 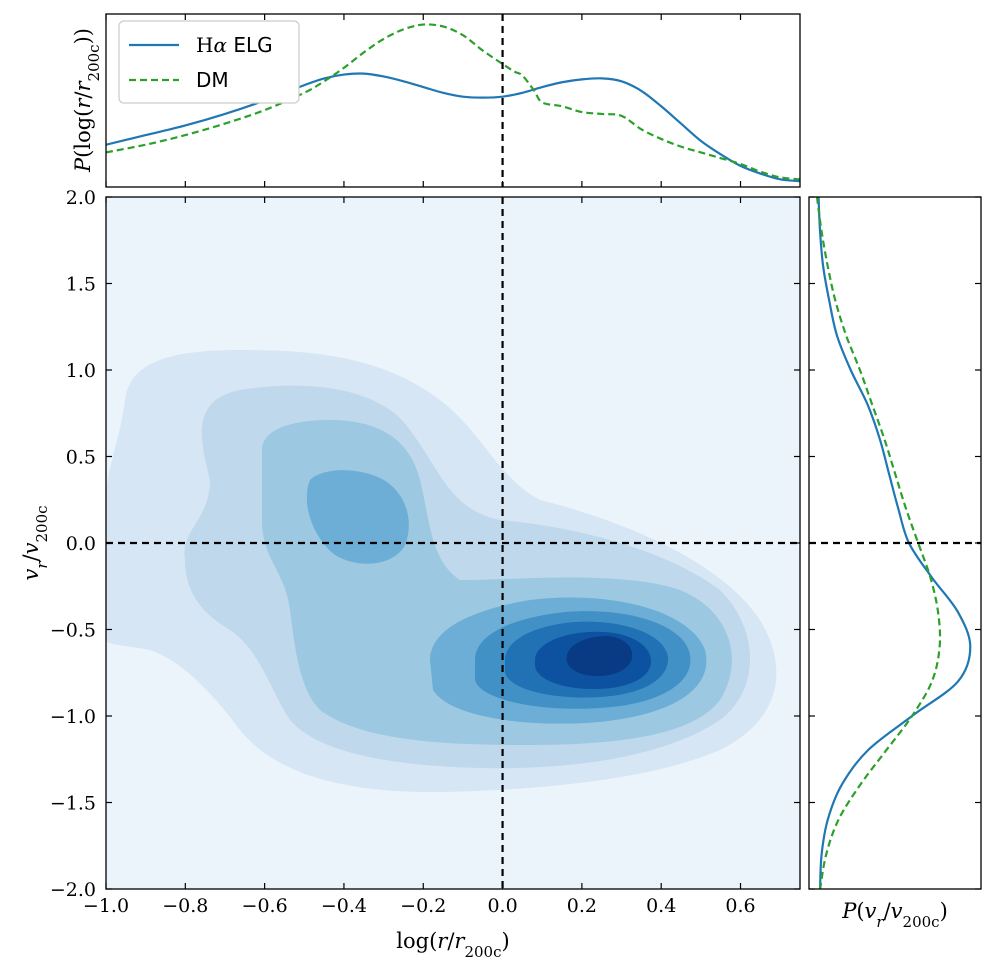 What do you see at coordinates (452, 945) in the screenshot?
I see `main-x-axis-label: log(r/r200c)` at bounding box center [452, 945].